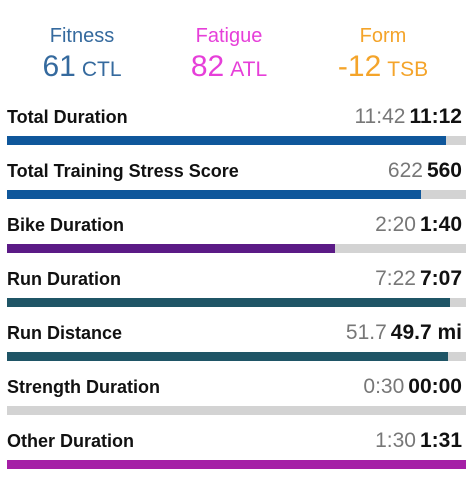 The image size is (474, 488). What do you see at coordinates (395, 278) in the screenshot?
I see `planned-value: 7:22` at bounding box center [395, 278].